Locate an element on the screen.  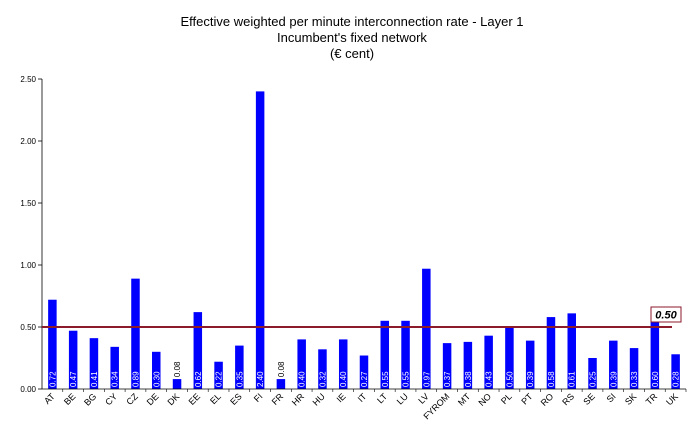
bar-el is located at coordinates (218, 375).